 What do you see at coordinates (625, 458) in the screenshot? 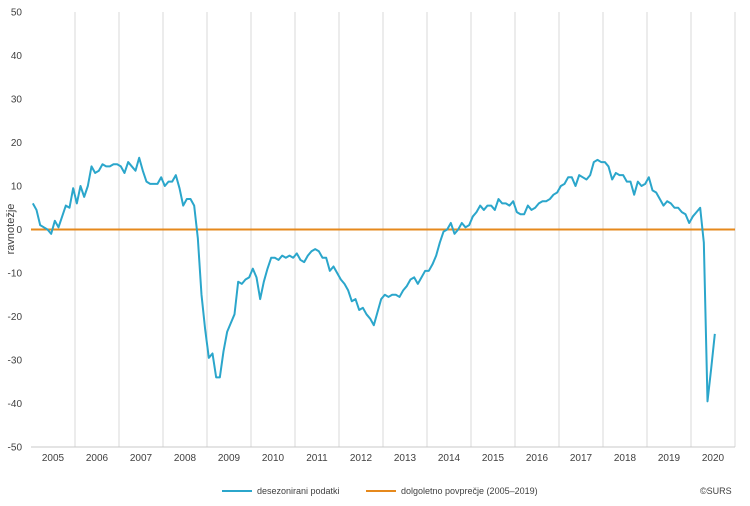
I see `x-tick-label: 2018` at bounding box center [625, 458].